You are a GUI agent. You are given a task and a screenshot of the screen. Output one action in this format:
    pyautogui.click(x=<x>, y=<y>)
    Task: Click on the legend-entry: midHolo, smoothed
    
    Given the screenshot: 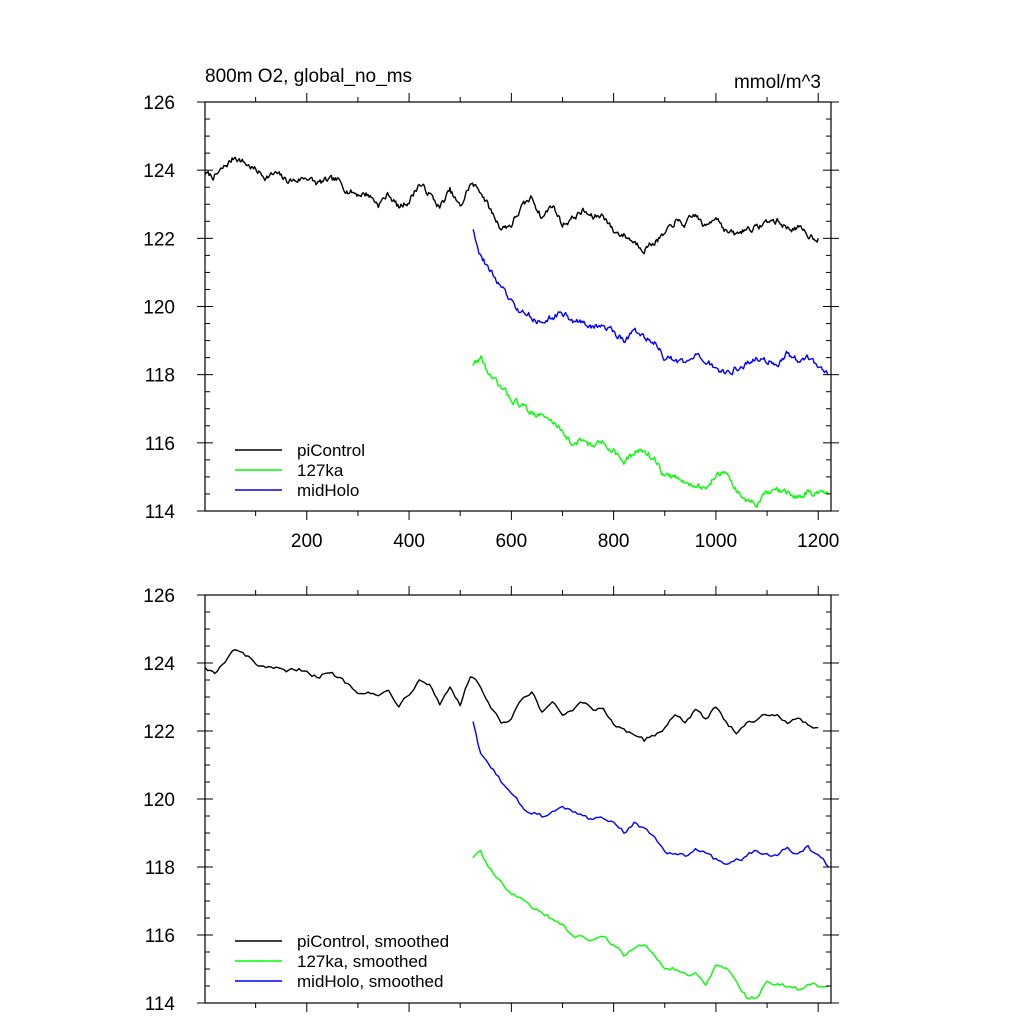 What is the action you would take?
    pyautogui.click(x=370, y=981)
    